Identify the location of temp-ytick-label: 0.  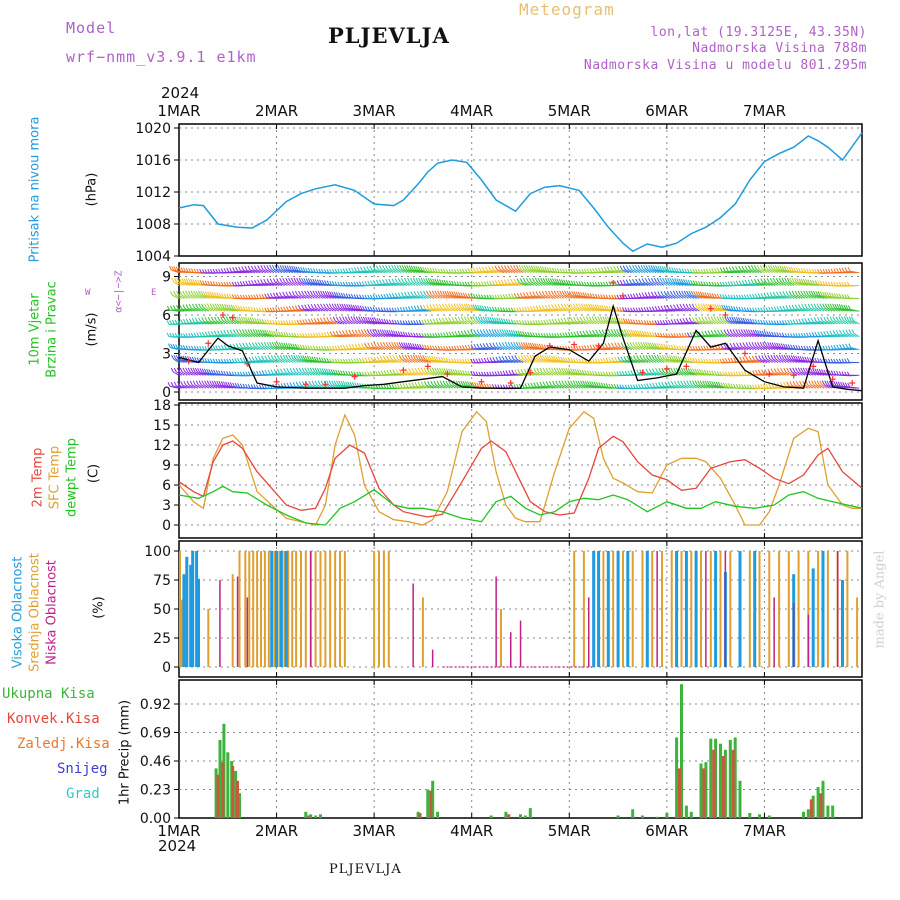
(166, 526).